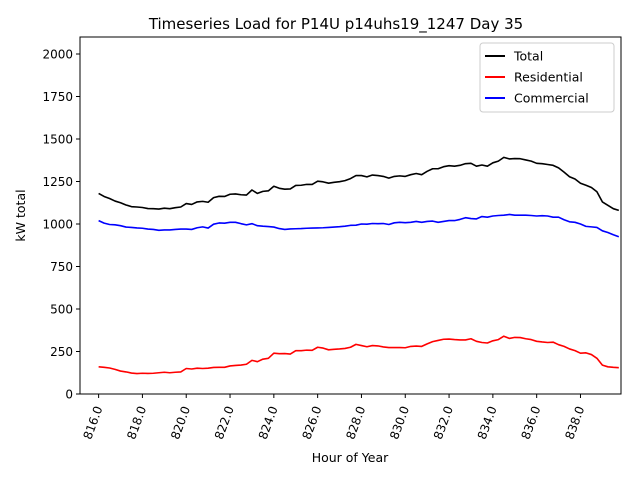 The width and height of the screenshot is (640, 480). Describe the element at coordinates (57, 182) in the screenshot. I see `y-tick-label: 1250` at that location.